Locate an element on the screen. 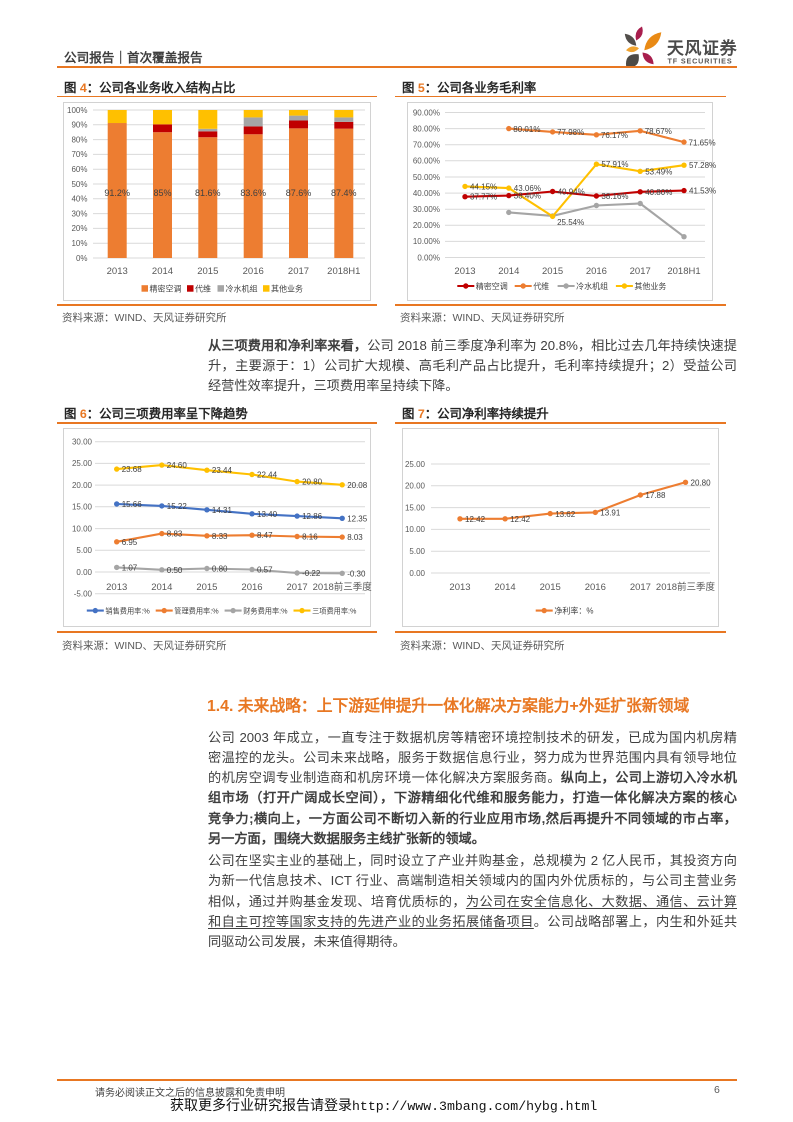 Image resolution: width=793 pixels, height=1122 pixels. svg-text: 6.95 is located at coordinates (130, 542).